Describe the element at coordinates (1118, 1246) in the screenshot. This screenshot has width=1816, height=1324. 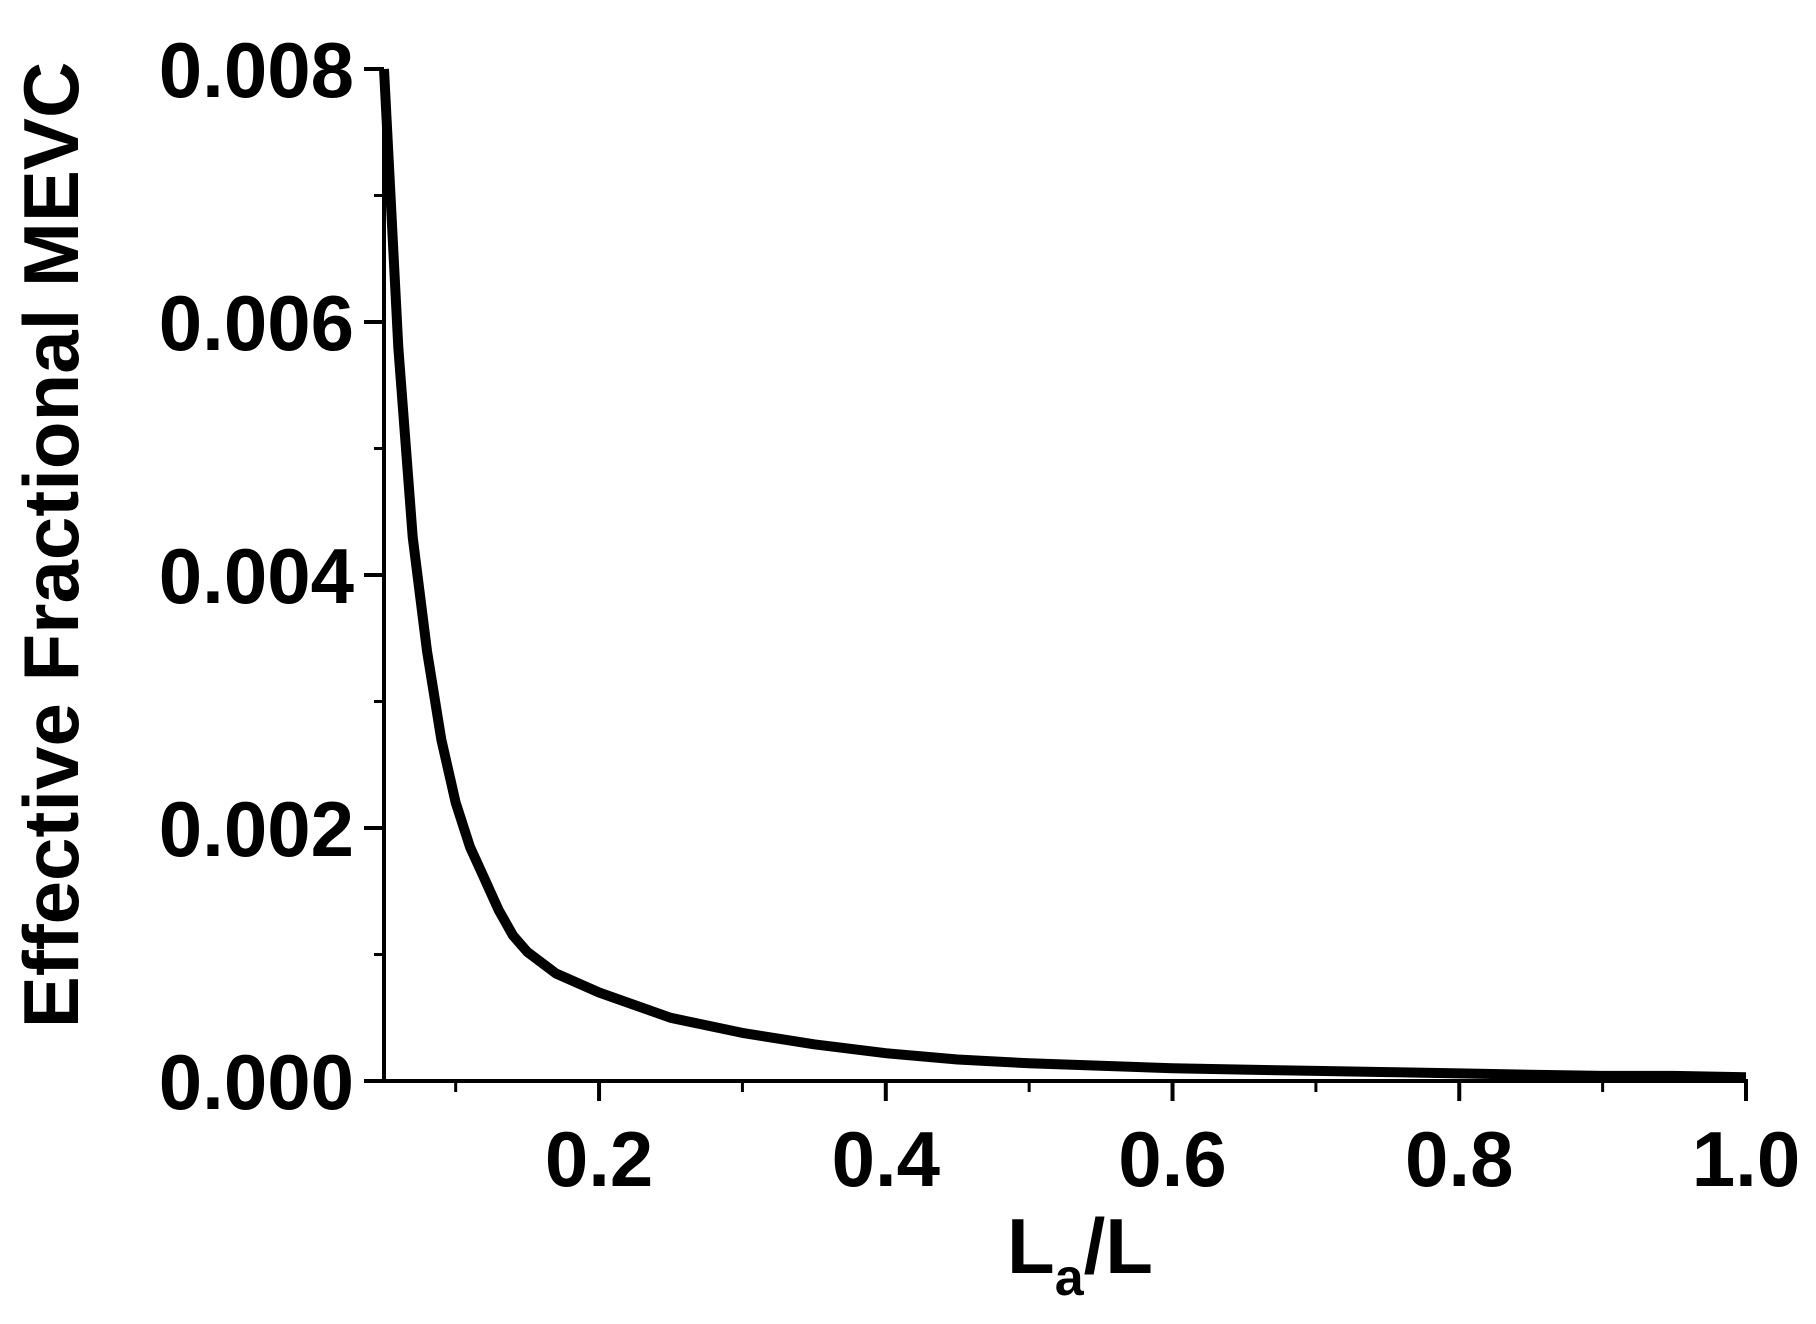
I see `x-axis-title-suffix: /L` at that location.